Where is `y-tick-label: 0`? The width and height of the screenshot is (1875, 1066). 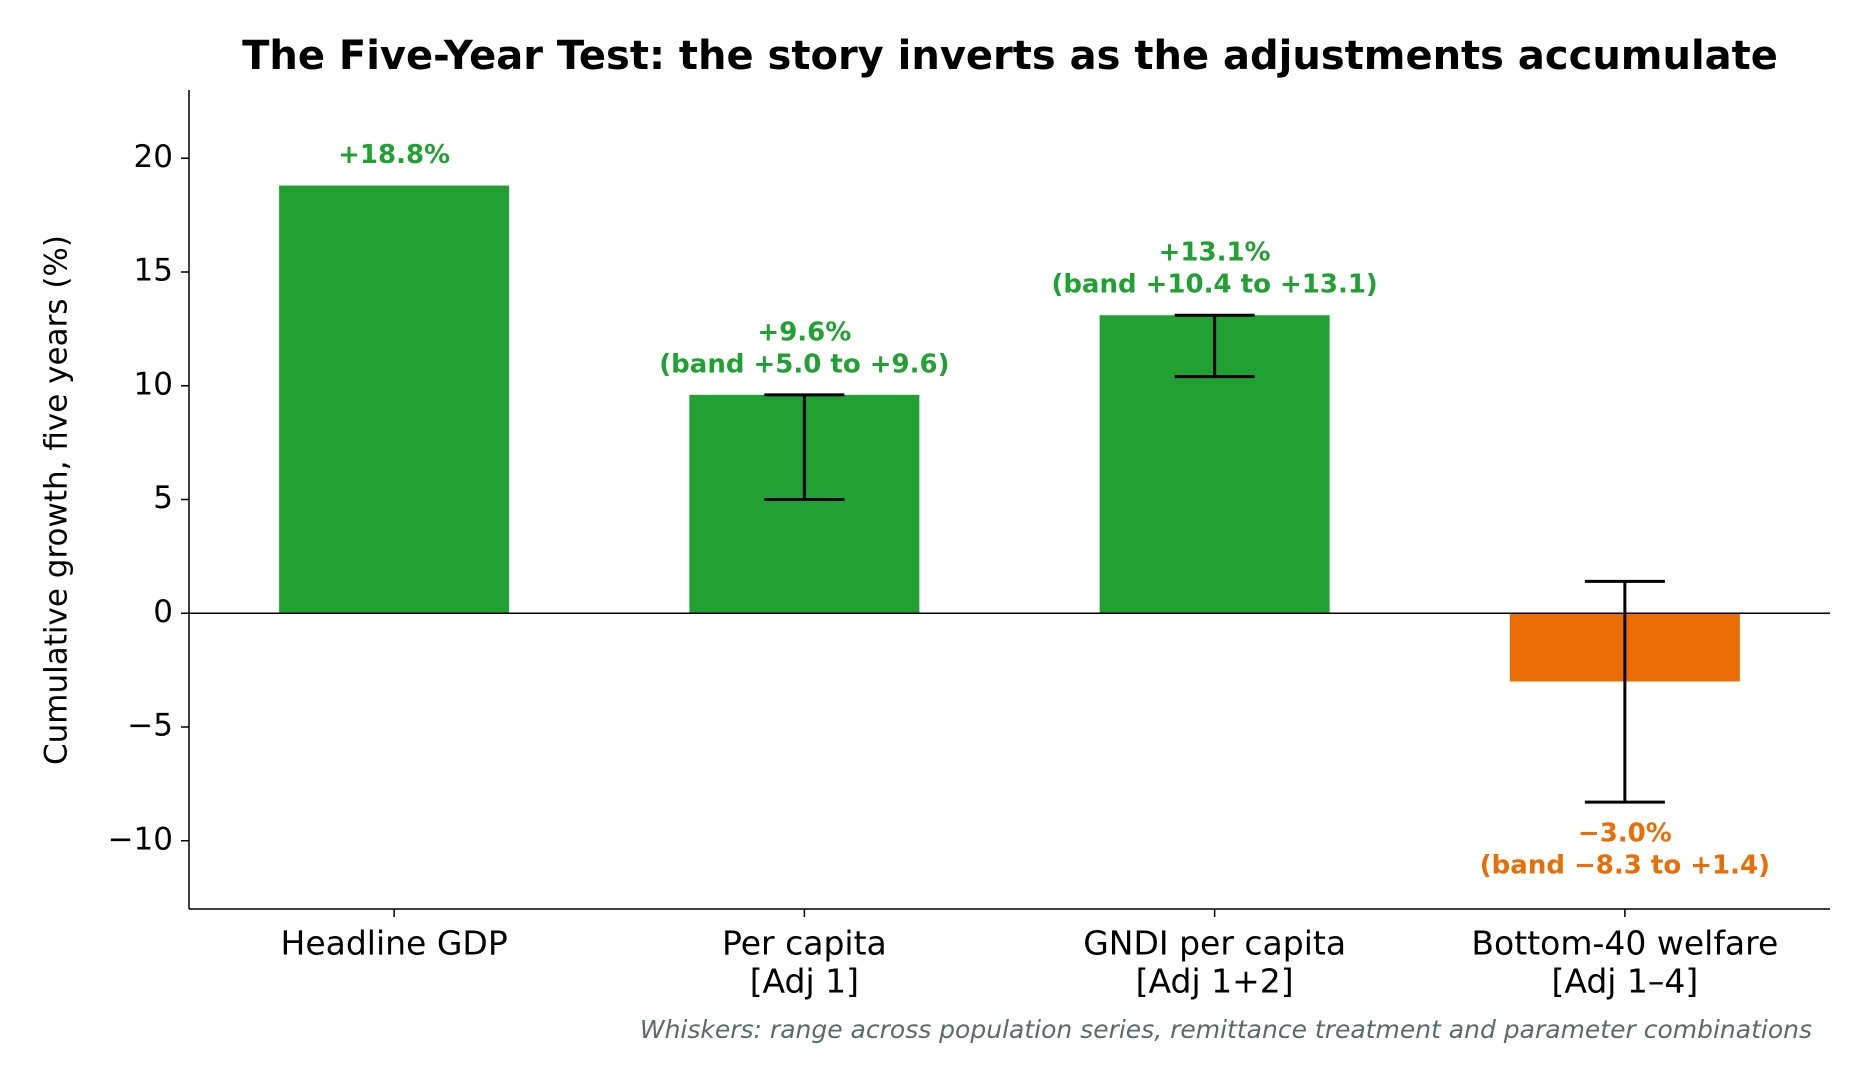
y-tick-label: 0 is located at coordinates (163, 612).